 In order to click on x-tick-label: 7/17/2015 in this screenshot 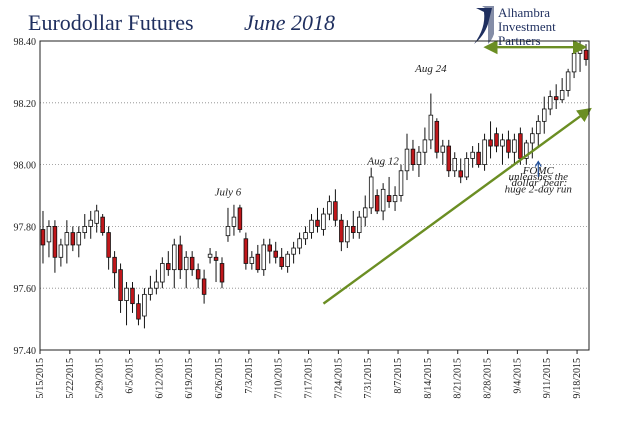, I will do `click(309, 378)`.